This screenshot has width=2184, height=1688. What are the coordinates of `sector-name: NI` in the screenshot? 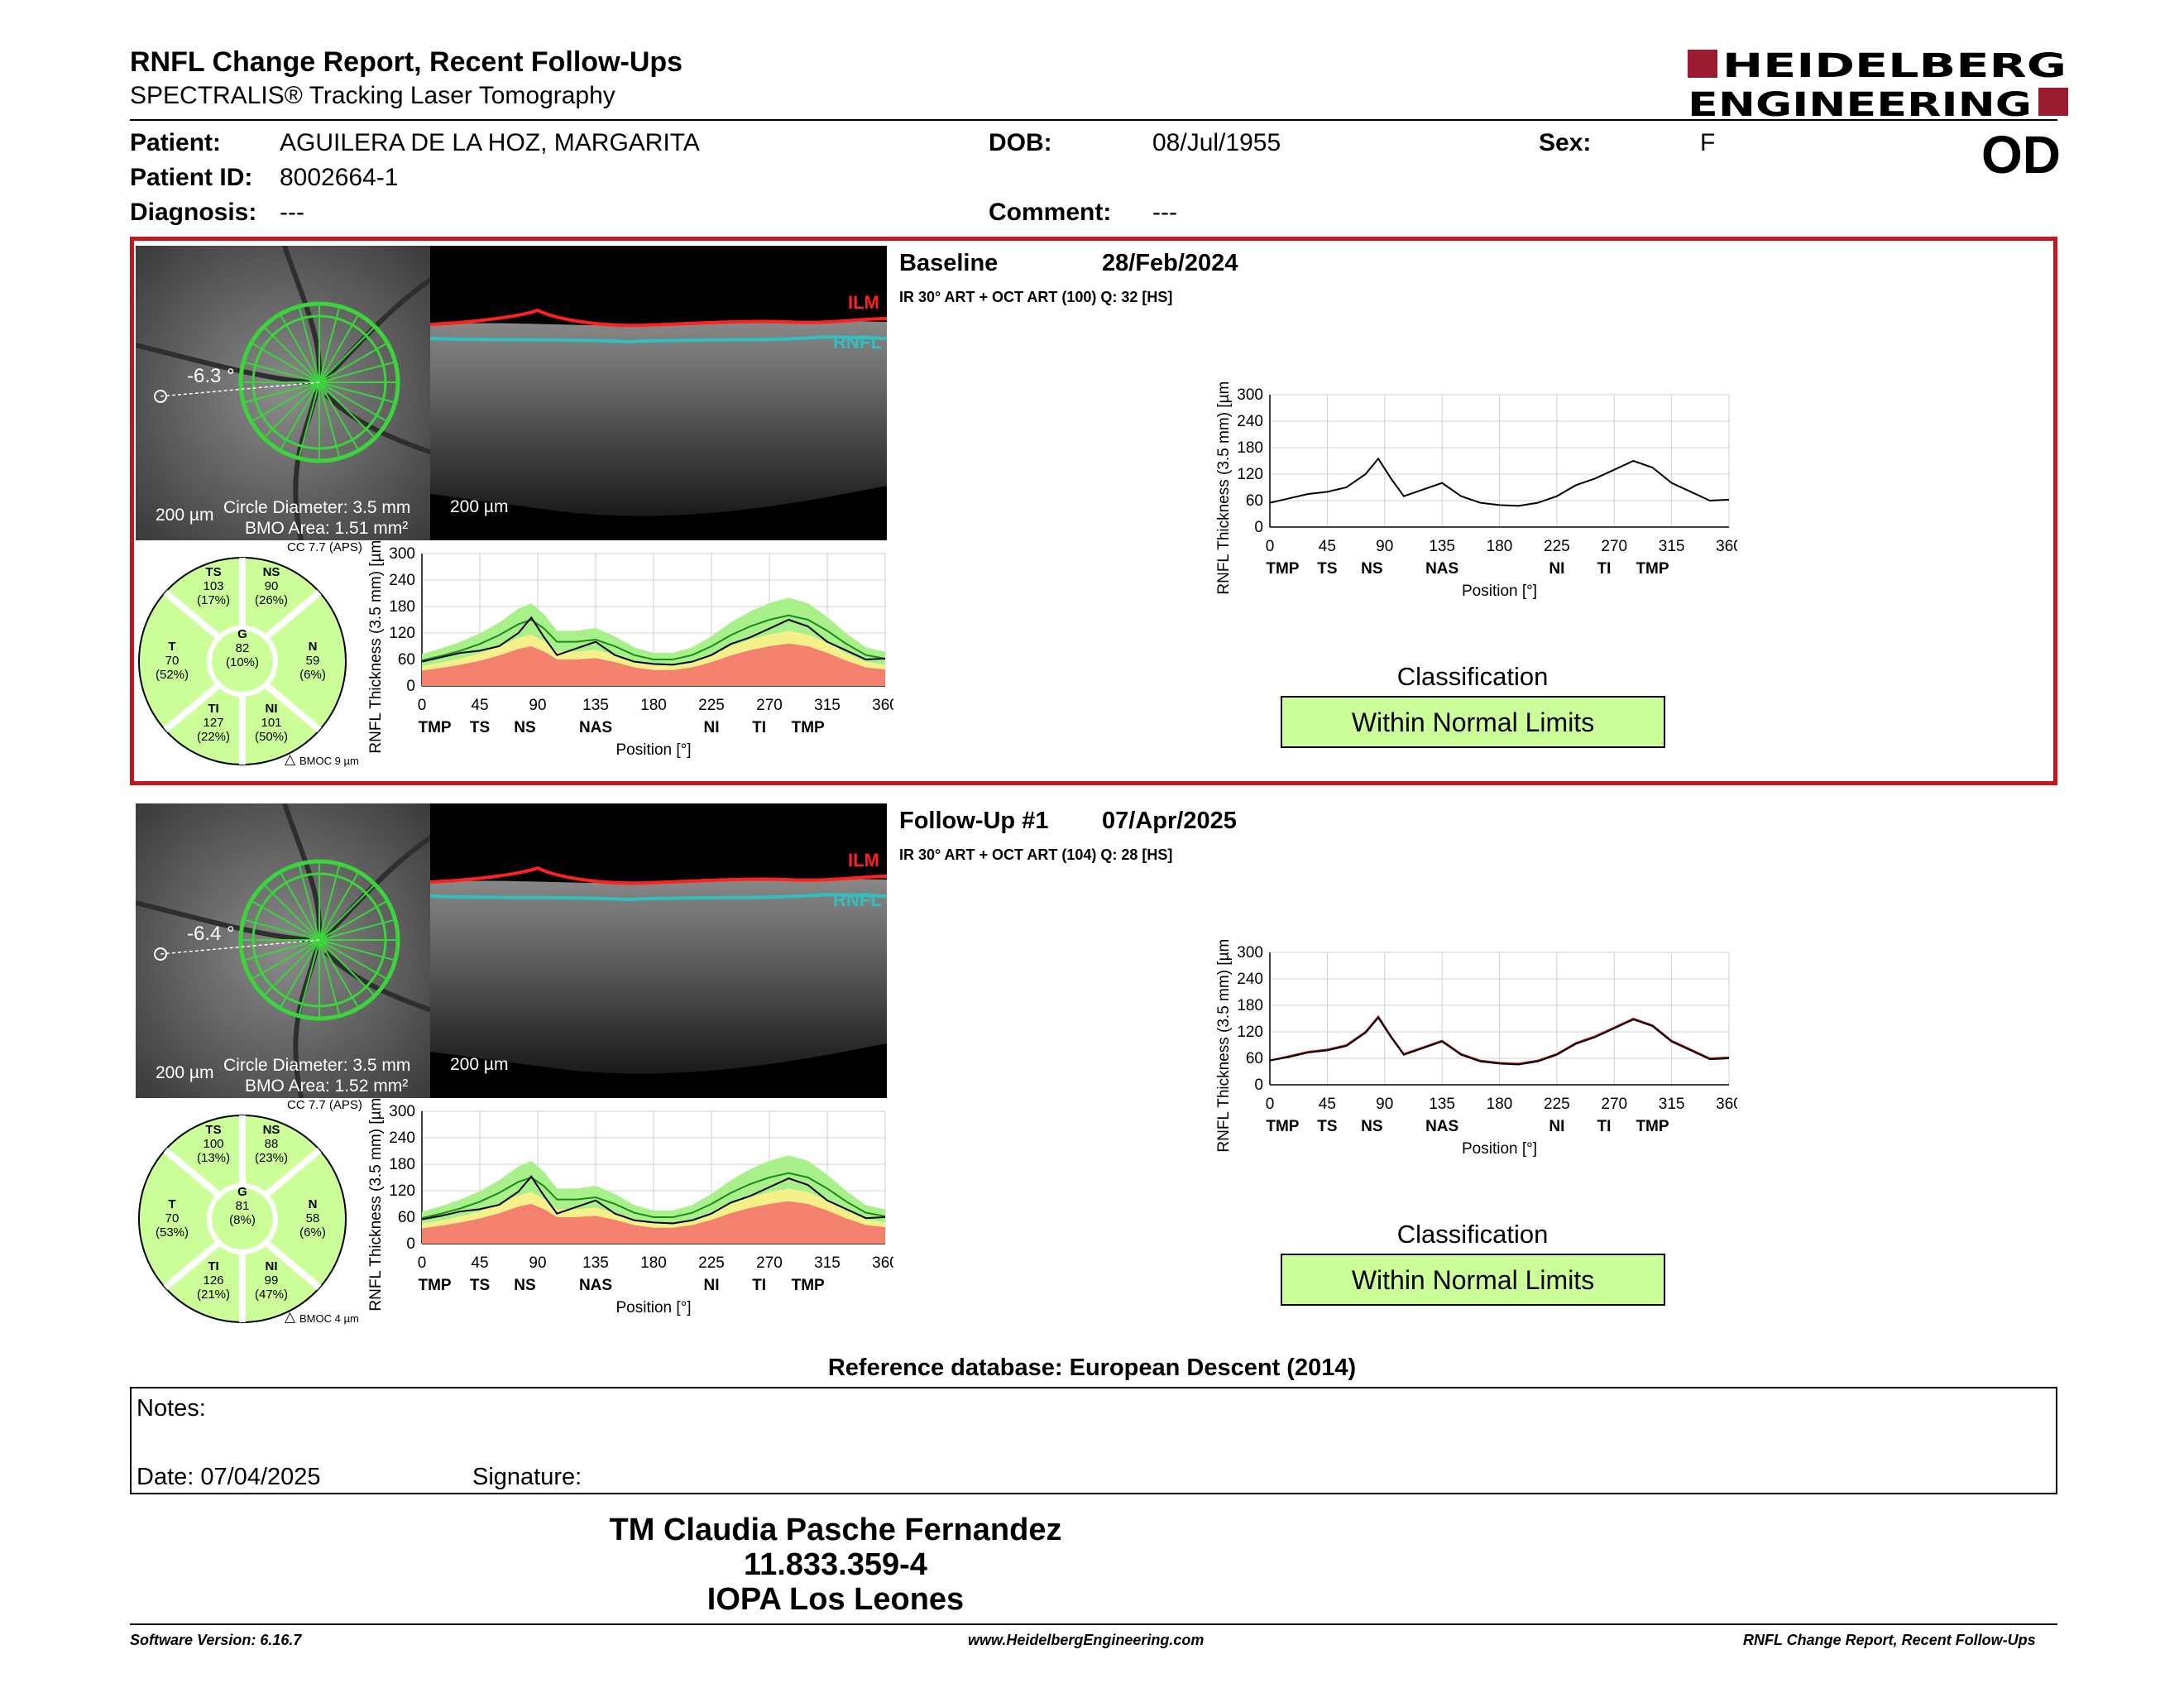 It's located at (271, 709).